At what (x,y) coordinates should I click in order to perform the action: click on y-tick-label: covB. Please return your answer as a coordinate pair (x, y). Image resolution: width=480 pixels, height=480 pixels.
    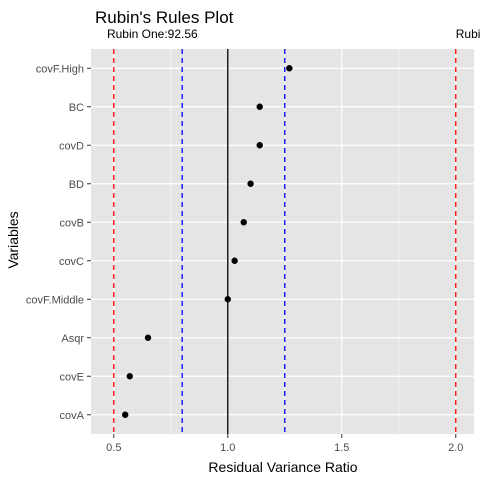
    Looking at the image, I should click on (72, 223).